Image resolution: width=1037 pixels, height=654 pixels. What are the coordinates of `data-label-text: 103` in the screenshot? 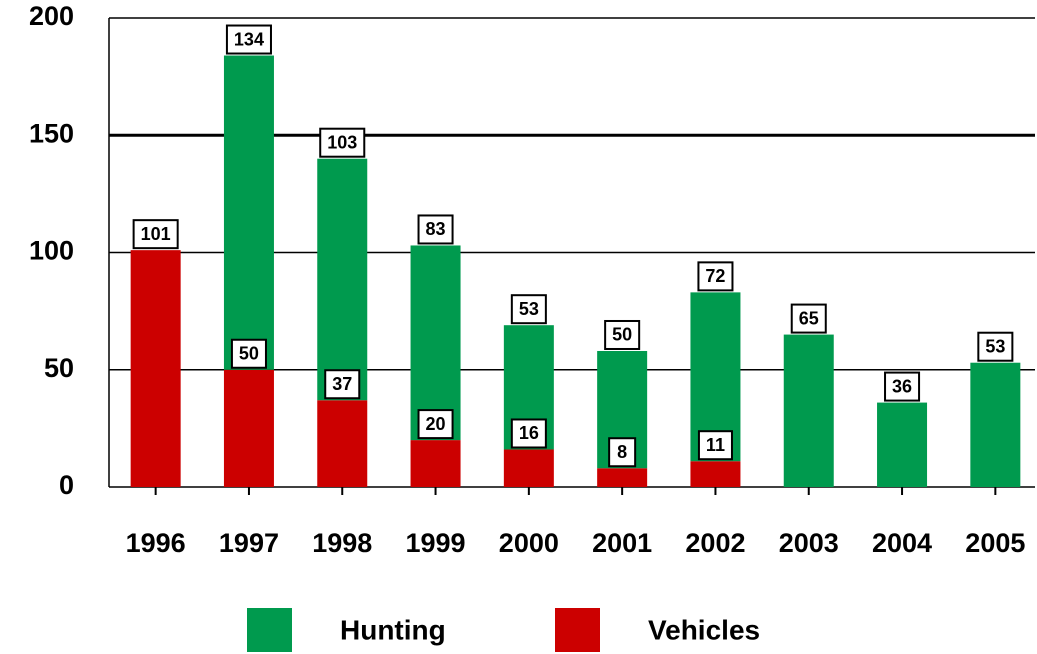 It's located at (342, 142).